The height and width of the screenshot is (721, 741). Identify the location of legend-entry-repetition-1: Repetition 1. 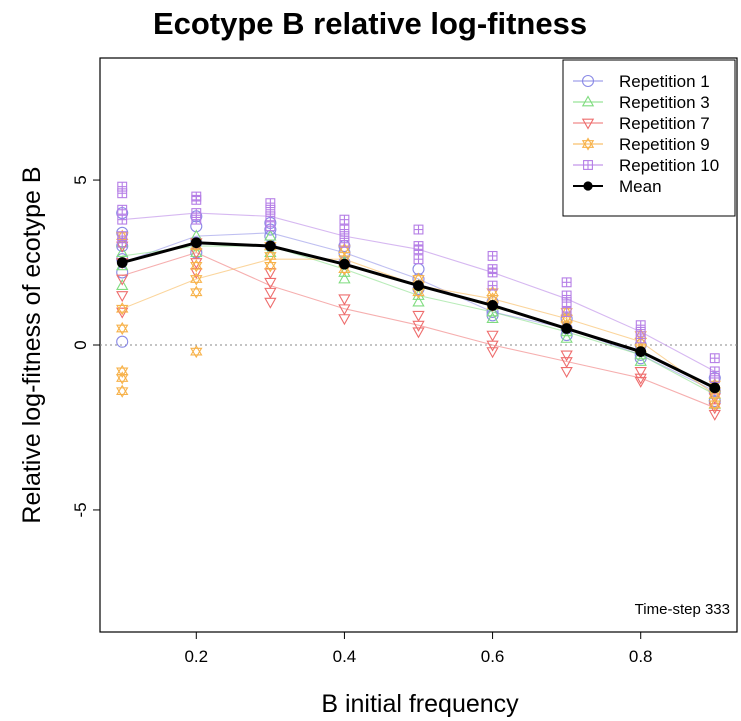
(641, 81).